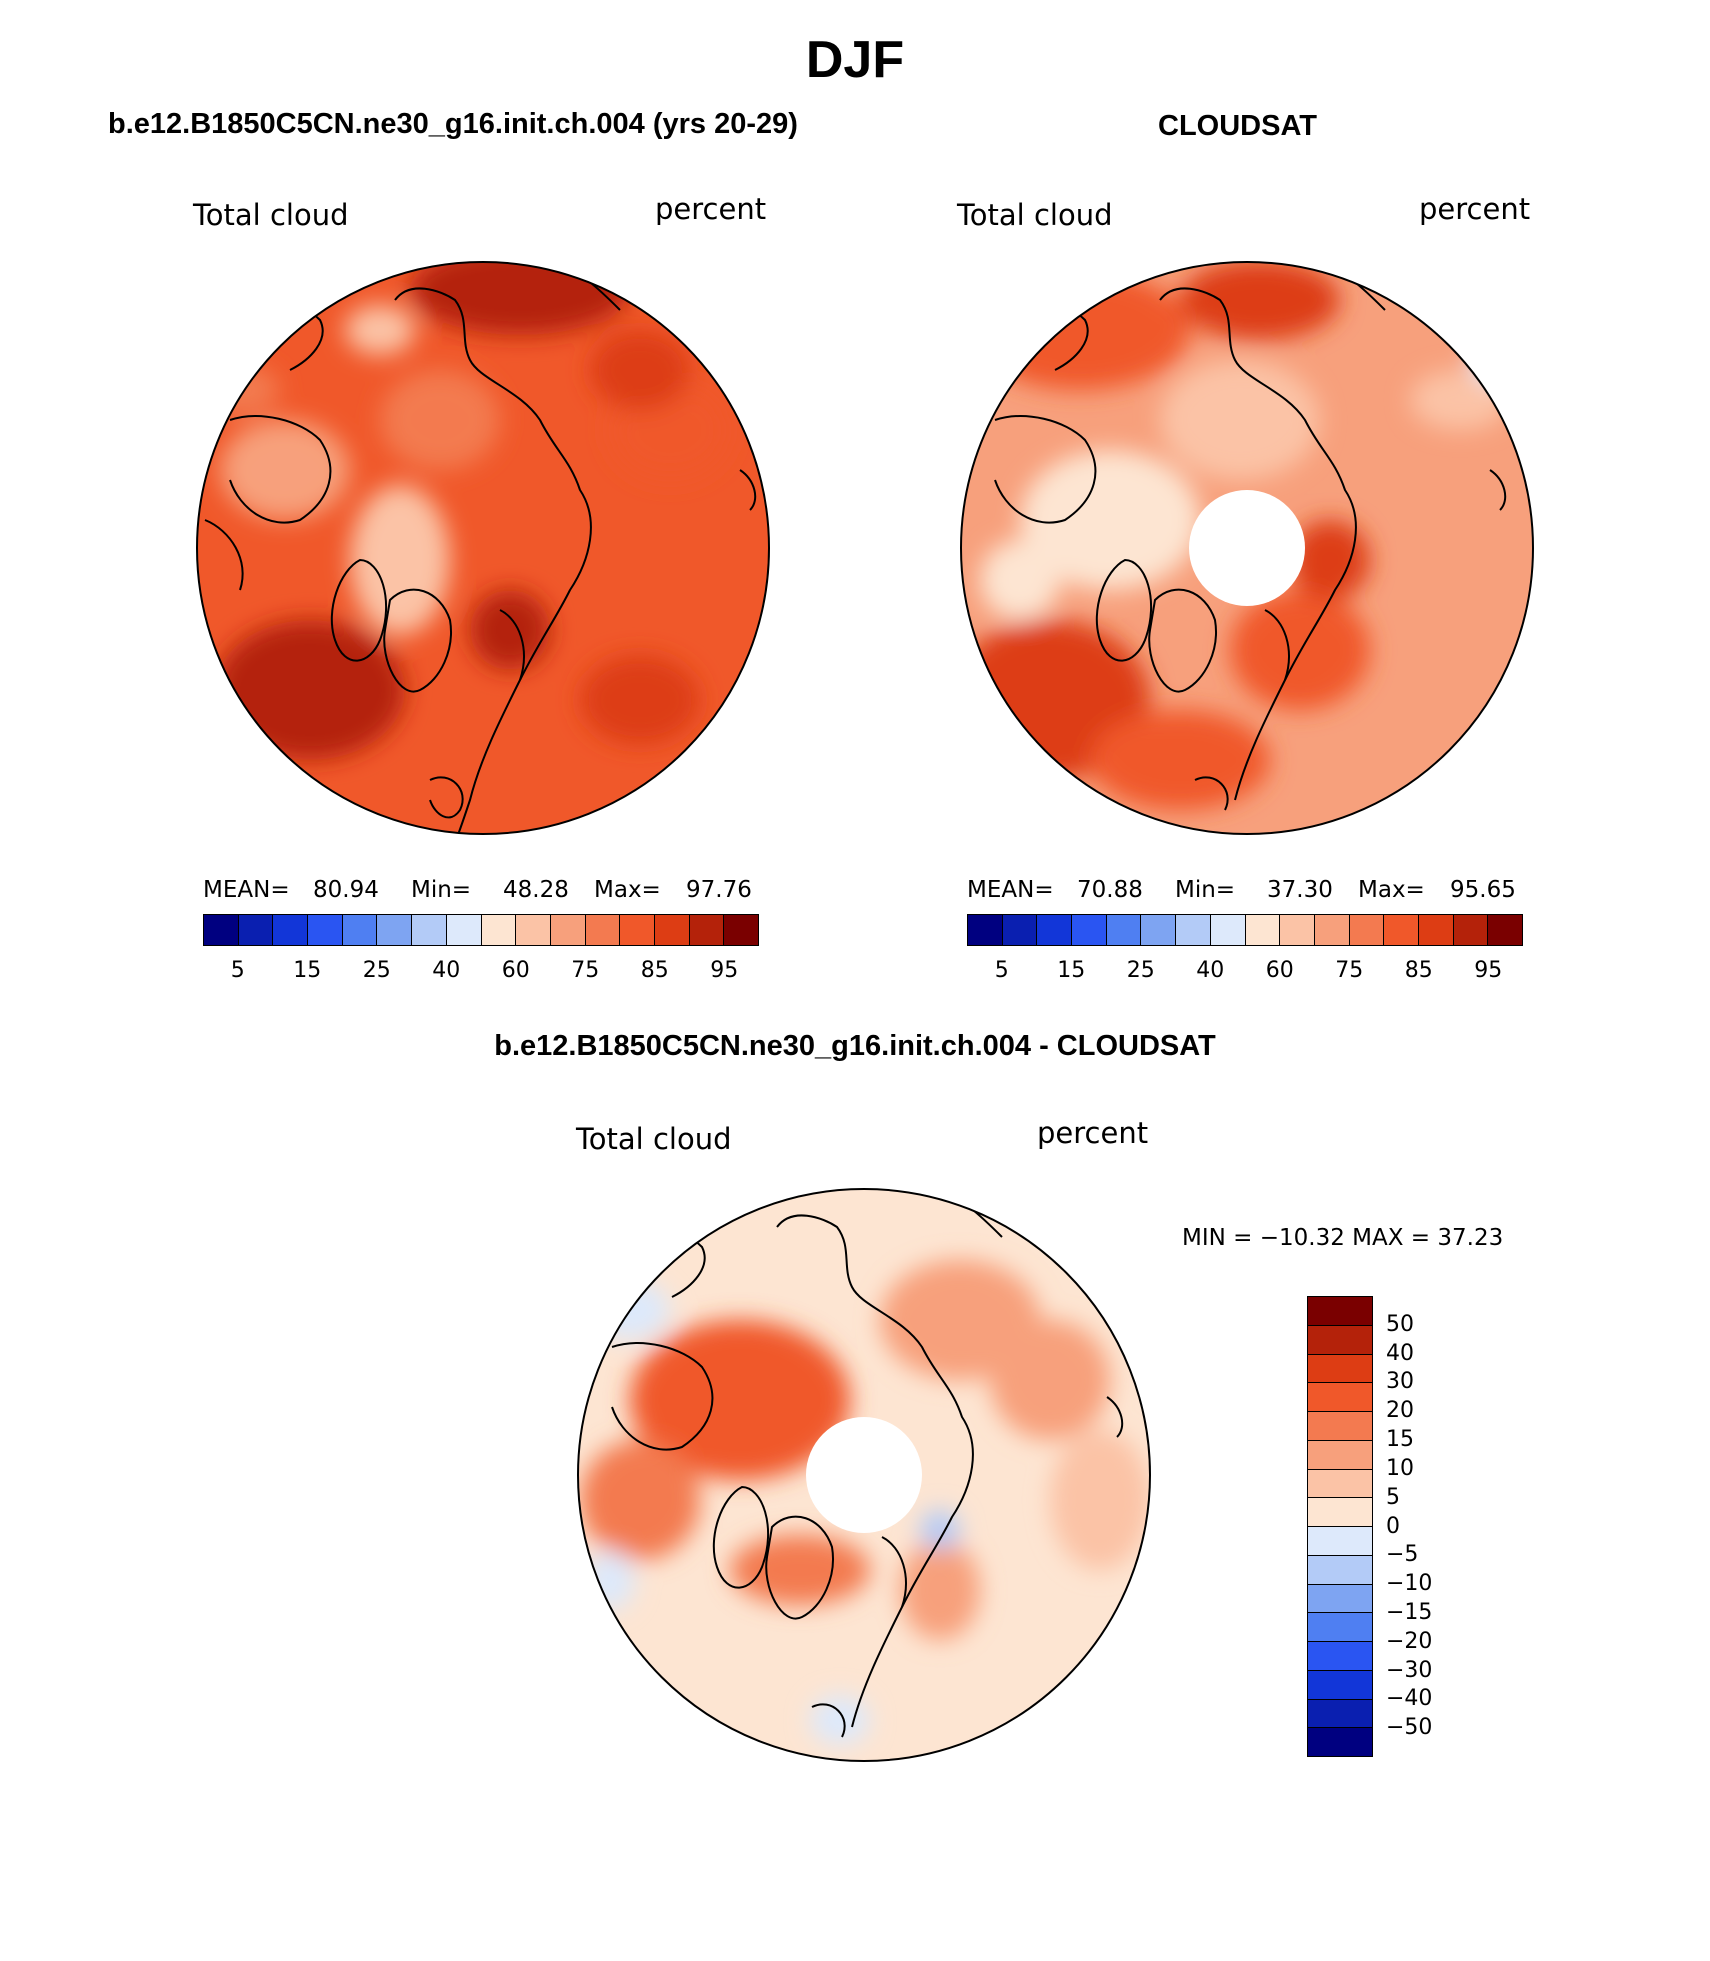 The width and height of the screenshot is (1710, 1961). Describe the element at coordinates (1409, 1699) in the screenshot. I see `colorbar-tick-label: −40` at that location.